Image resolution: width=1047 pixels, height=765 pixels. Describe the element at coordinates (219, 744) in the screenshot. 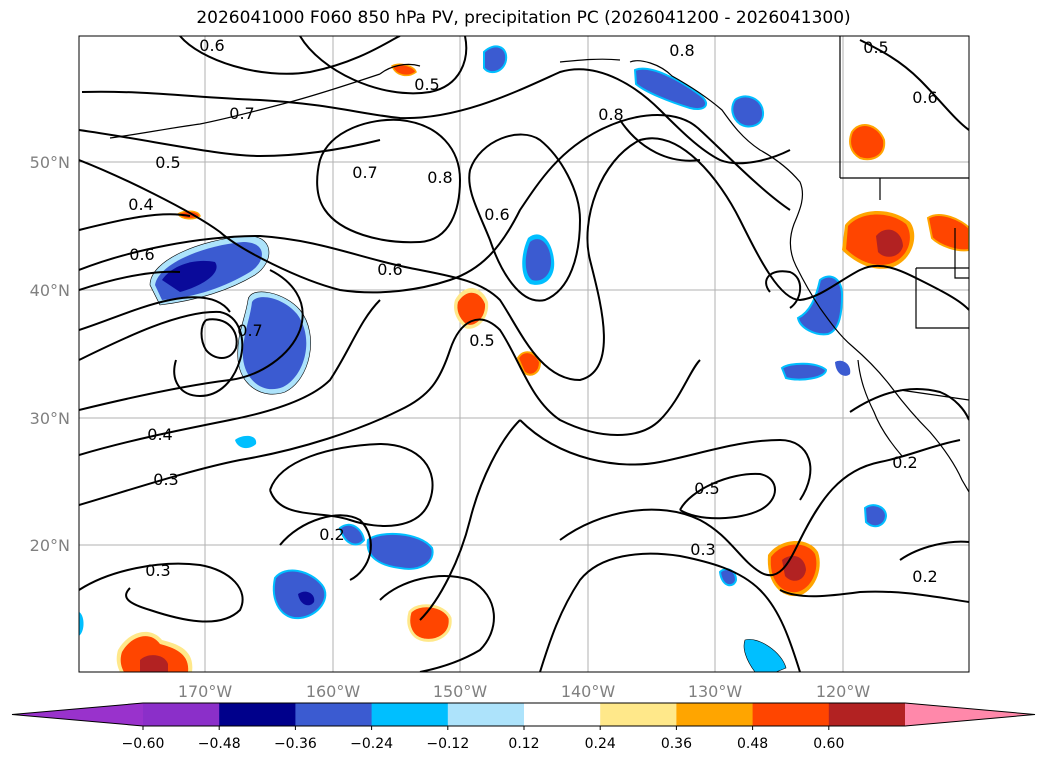

I see `colorbar-tick-label: −0.48` at that location.